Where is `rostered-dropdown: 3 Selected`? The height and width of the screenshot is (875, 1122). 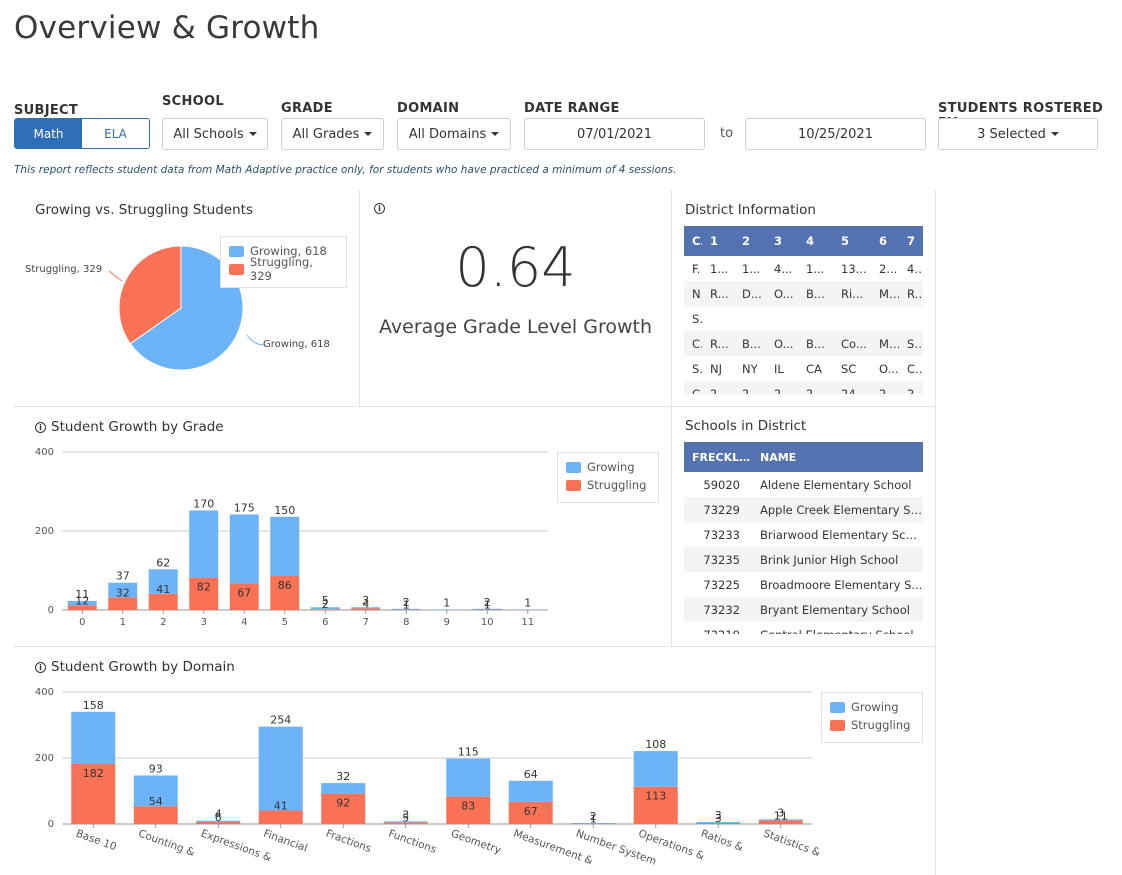
rostered-dropdown: 3 Selected is located at coordinates (1018, 134).